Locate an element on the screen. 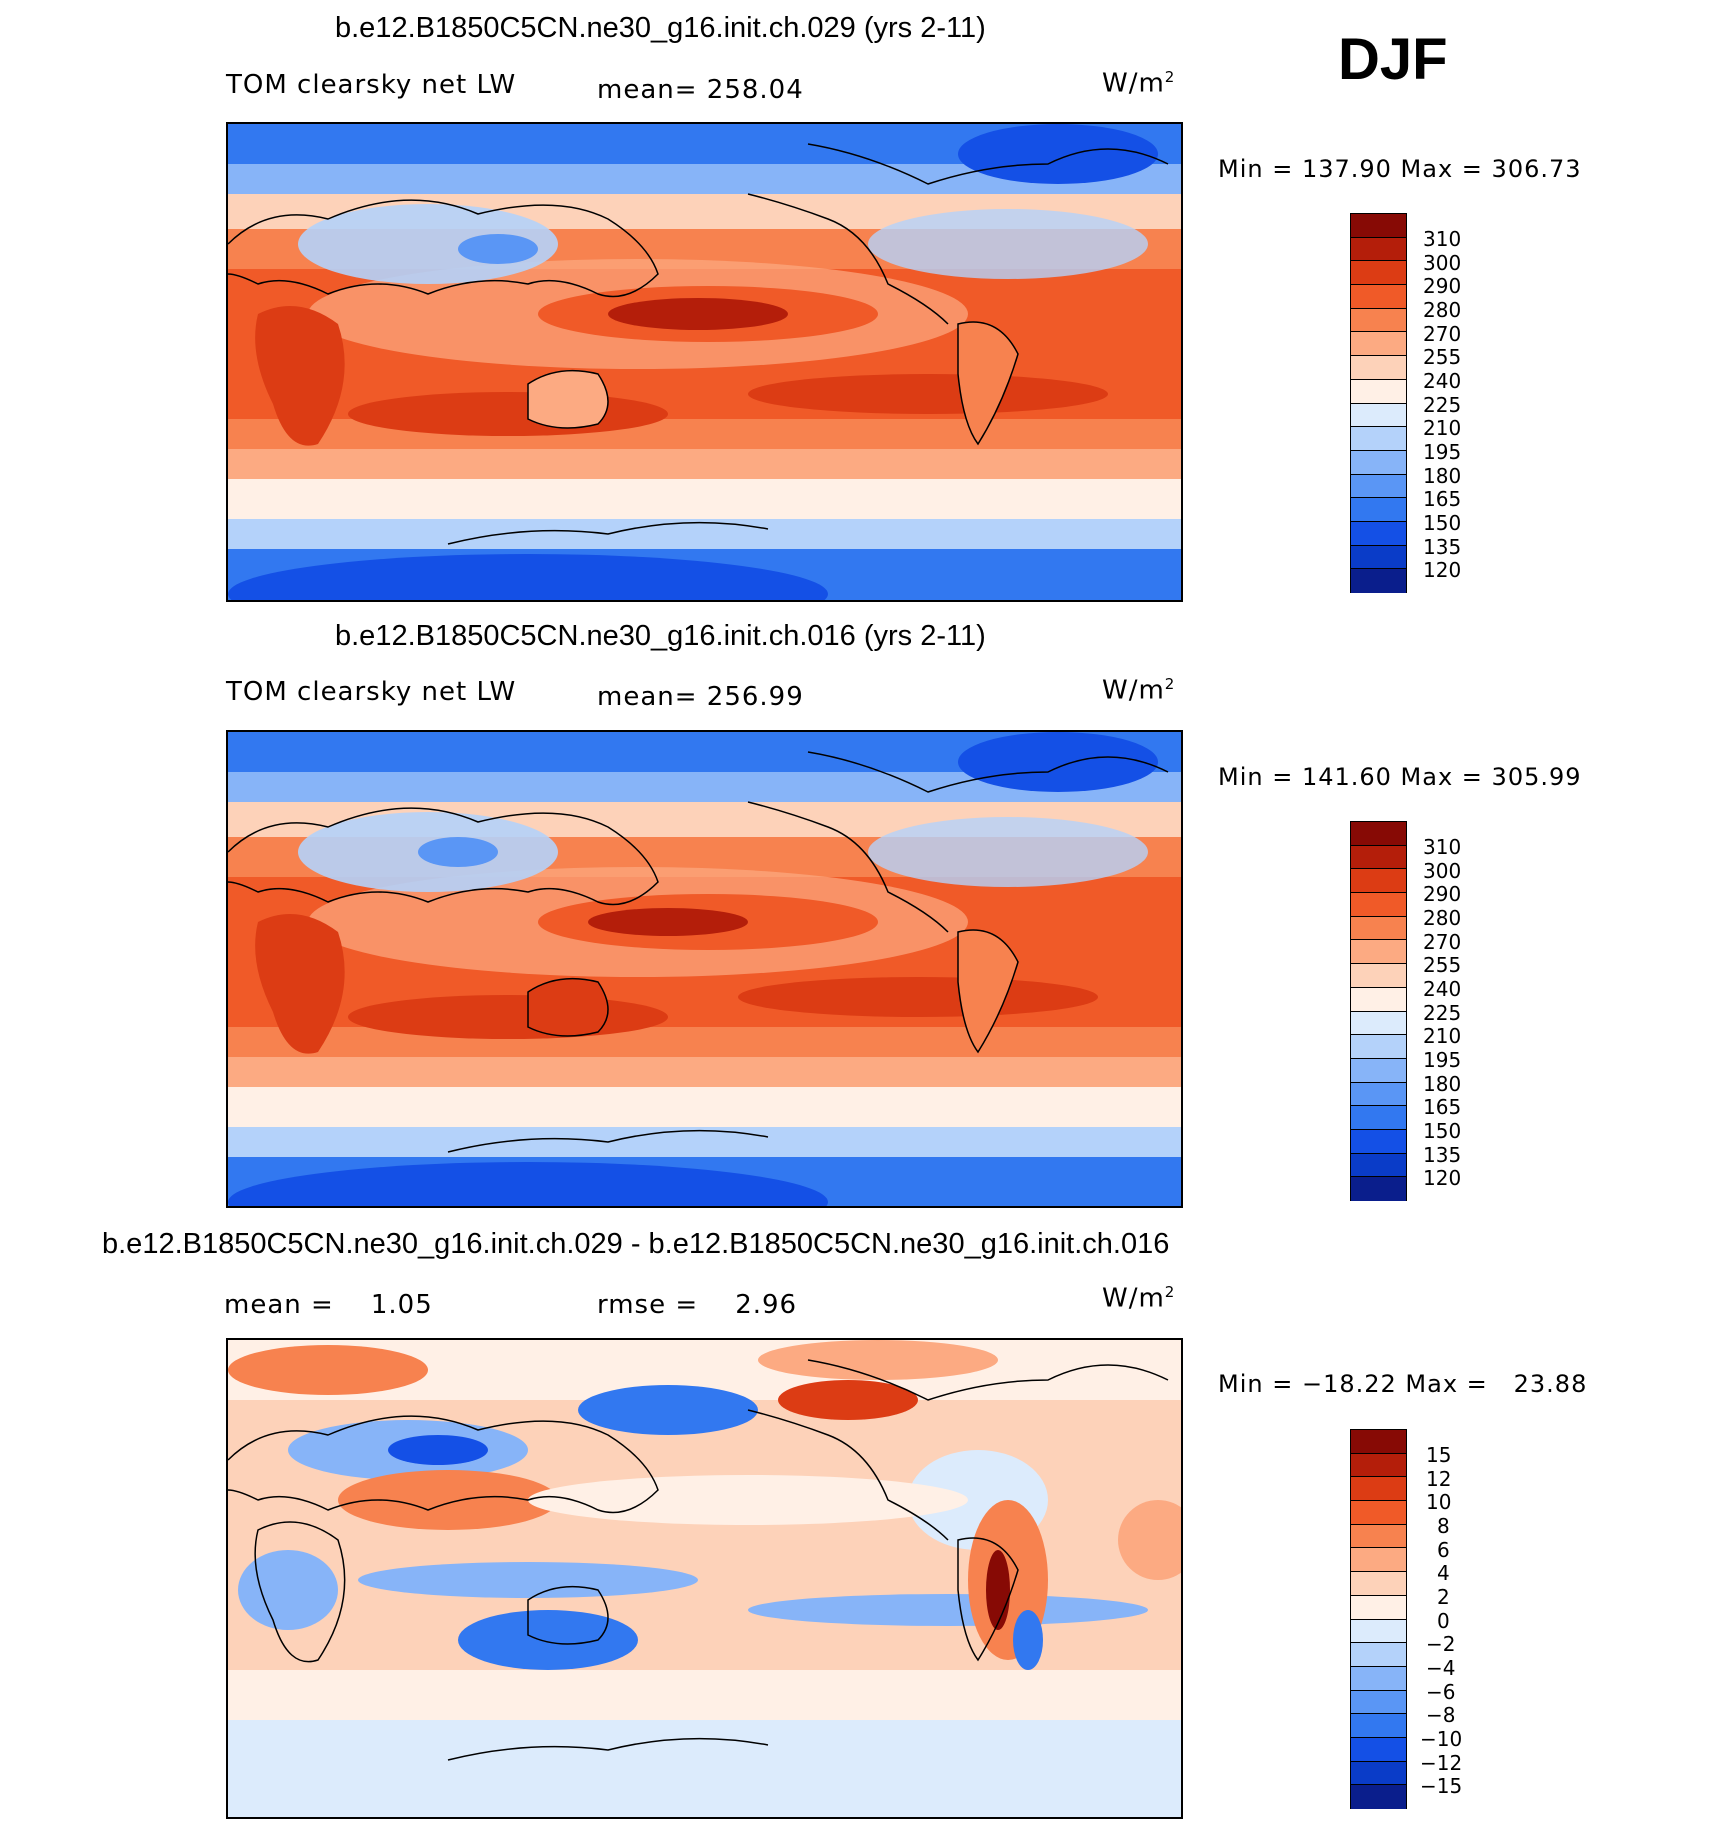  panel-1-colorbar is located at coordinates (1378, 403).